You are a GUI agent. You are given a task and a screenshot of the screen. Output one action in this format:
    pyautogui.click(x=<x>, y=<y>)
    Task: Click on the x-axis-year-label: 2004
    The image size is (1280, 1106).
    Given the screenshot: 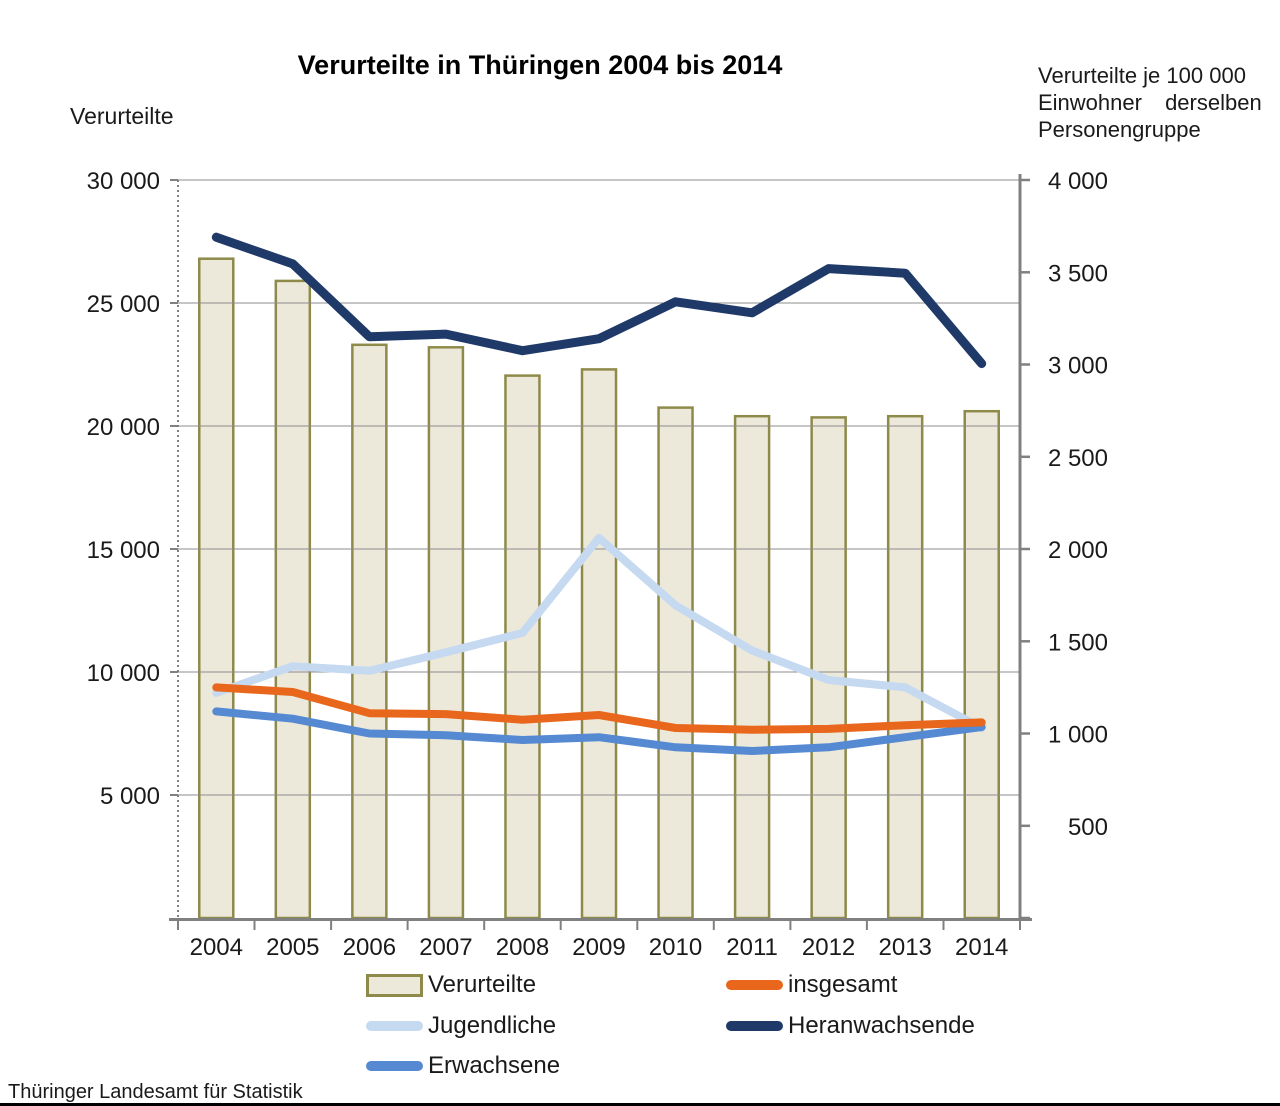 What is the action you would take?
    pyautogui.click(x=216, y=947)
    